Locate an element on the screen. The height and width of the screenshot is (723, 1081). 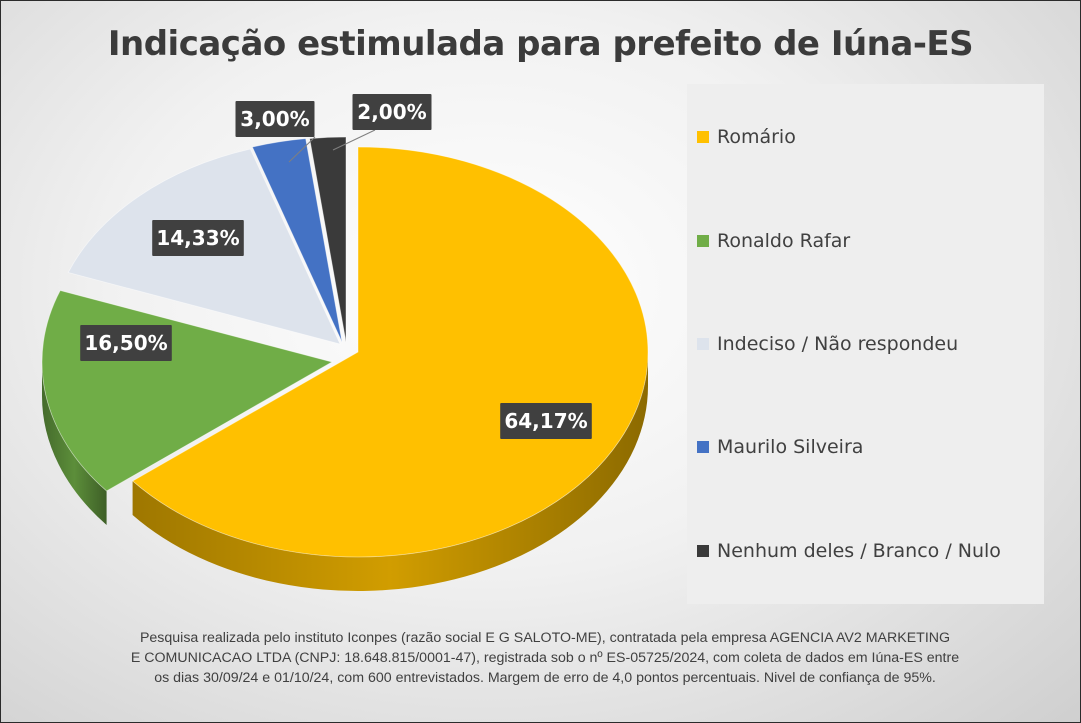
data-label-ronaldo-rafar: 16,50% is located at coordinates (126, 343).